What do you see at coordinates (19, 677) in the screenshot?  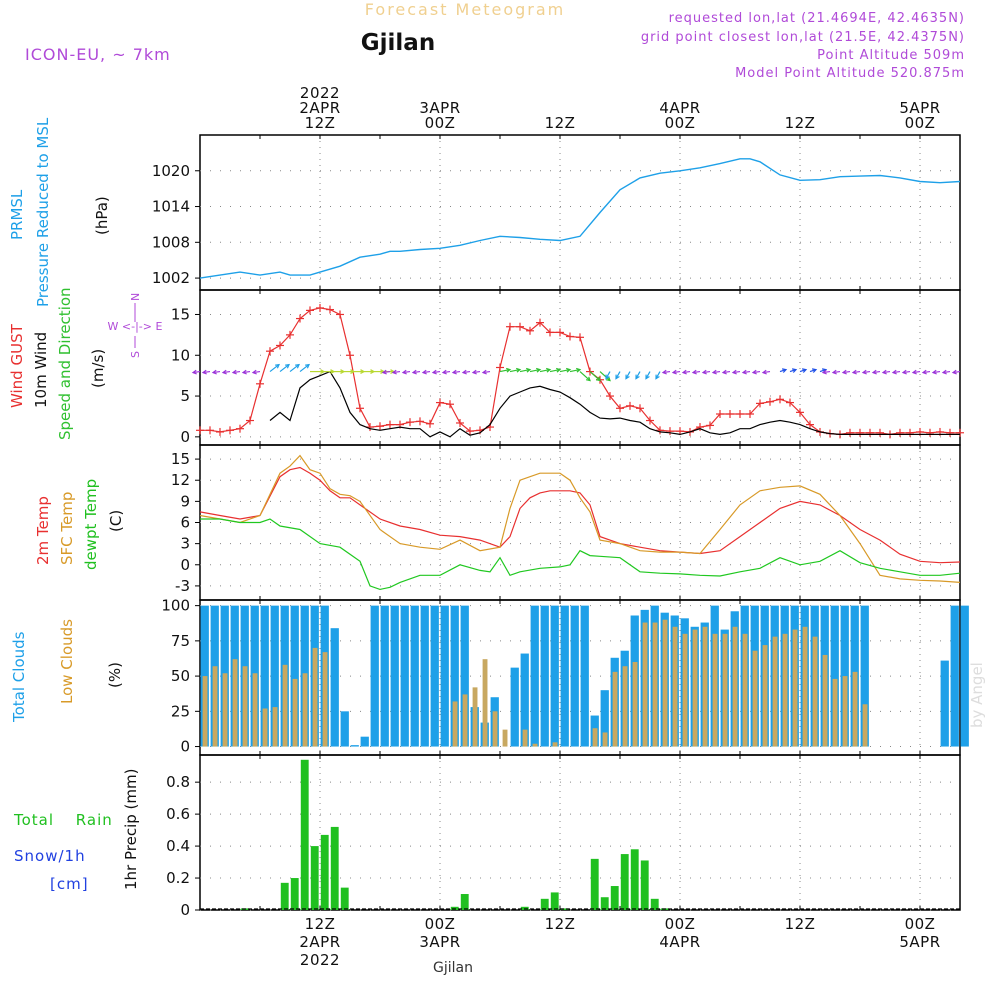 I see `total-clouds-label: Total Clouds` at bounding box center [19, 677].